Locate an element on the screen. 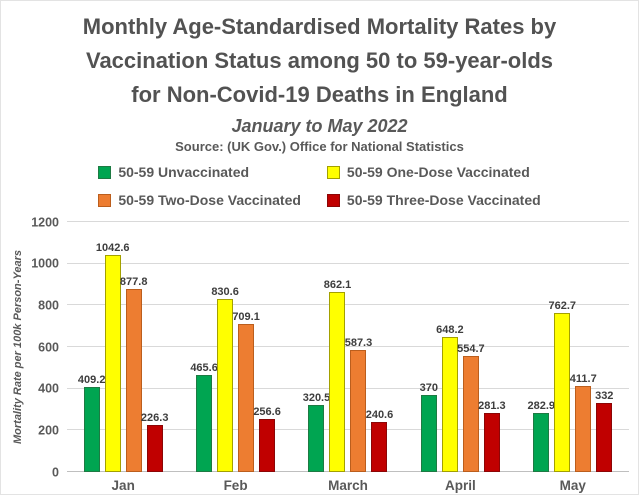  y-axis-title: Mortality Rate per 100k Person-Years is located at coordinates (18, 347).